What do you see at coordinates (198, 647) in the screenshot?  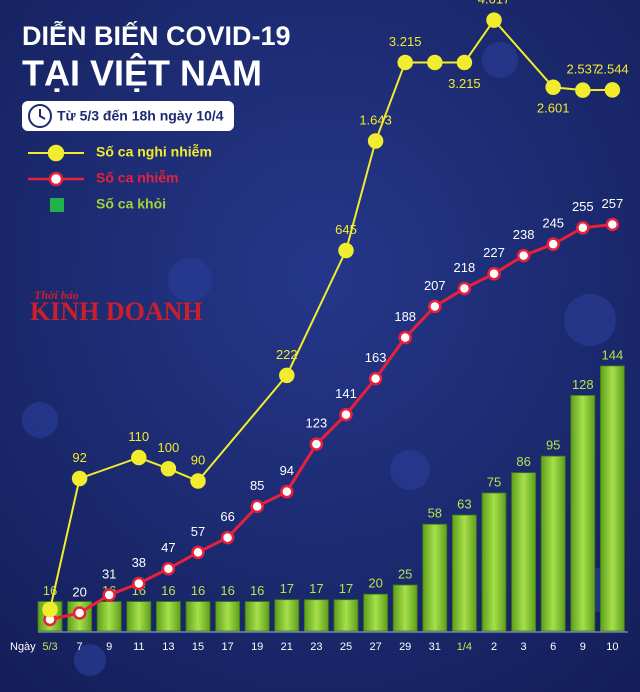 I see `x-tick-label: 15` at bounding box center [198, 647].